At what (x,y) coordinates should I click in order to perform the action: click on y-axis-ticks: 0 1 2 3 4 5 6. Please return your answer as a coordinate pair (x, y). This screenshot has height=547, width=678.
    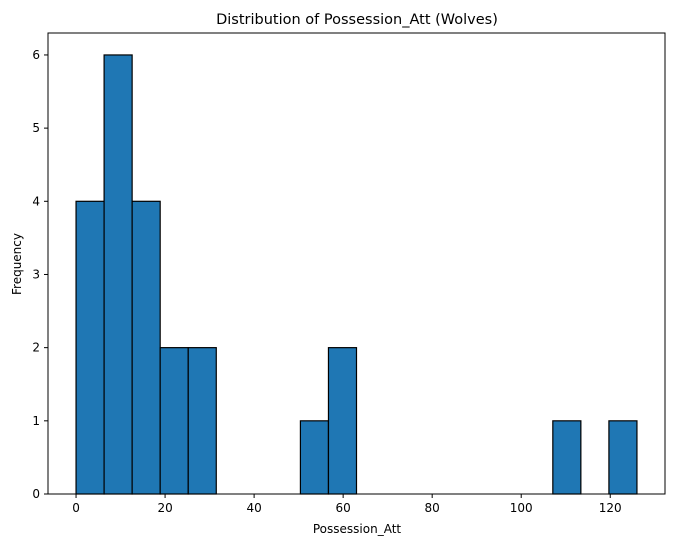
    Looking at the image, I should click on (40, 274).